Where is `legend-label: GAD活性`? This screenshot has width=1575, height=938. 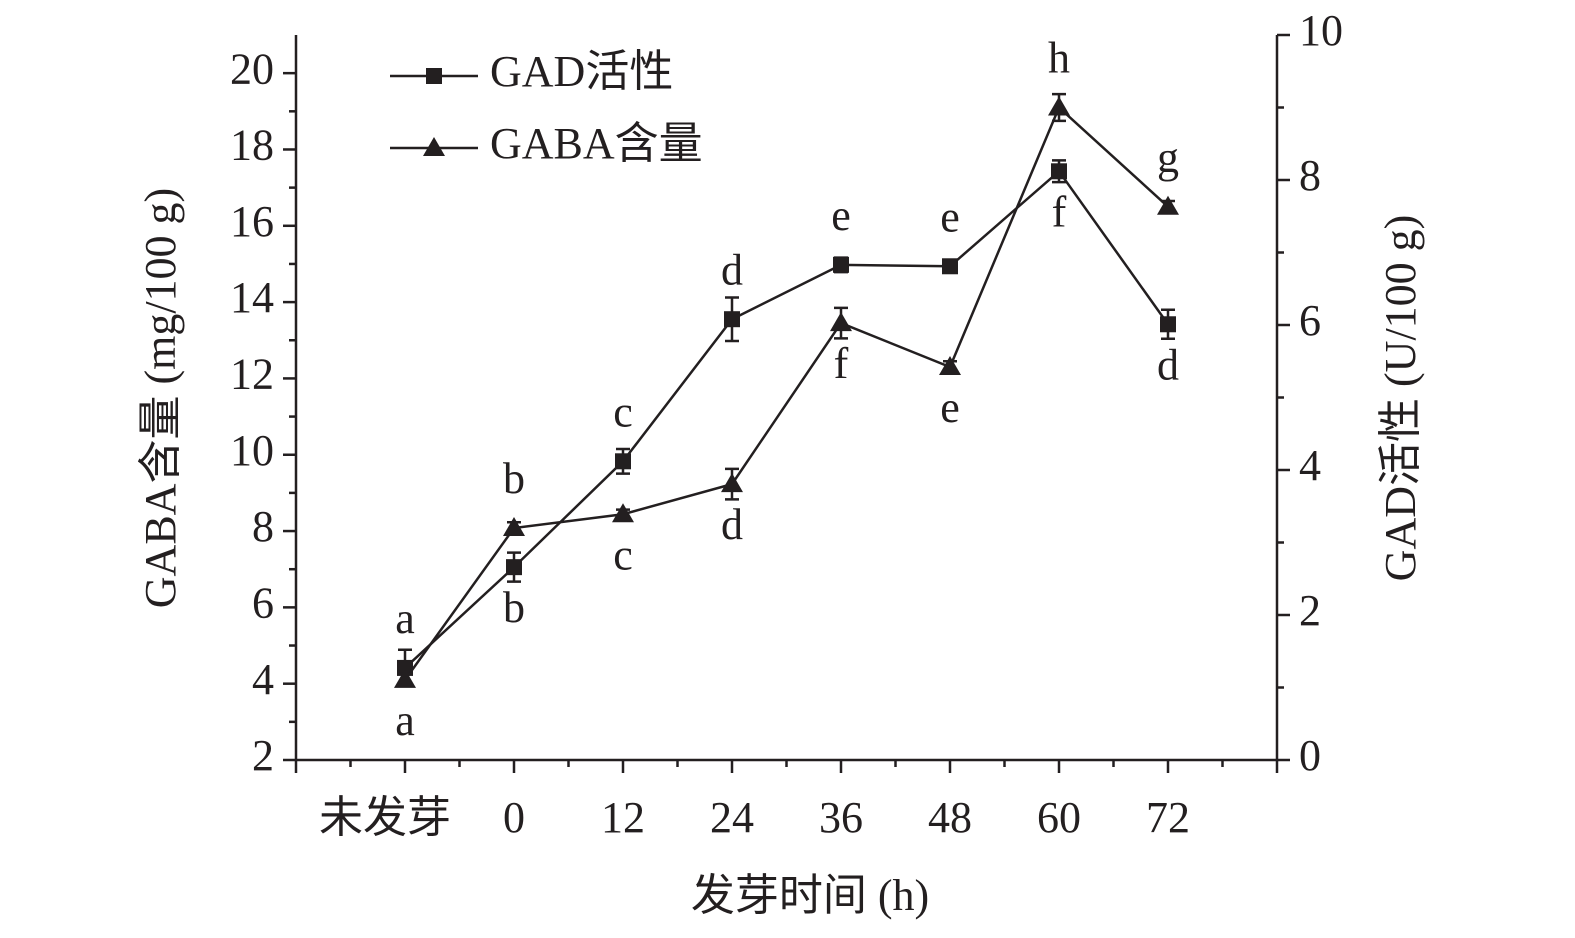
legend-label: GAD活性 is located at coordinates (581, 71).